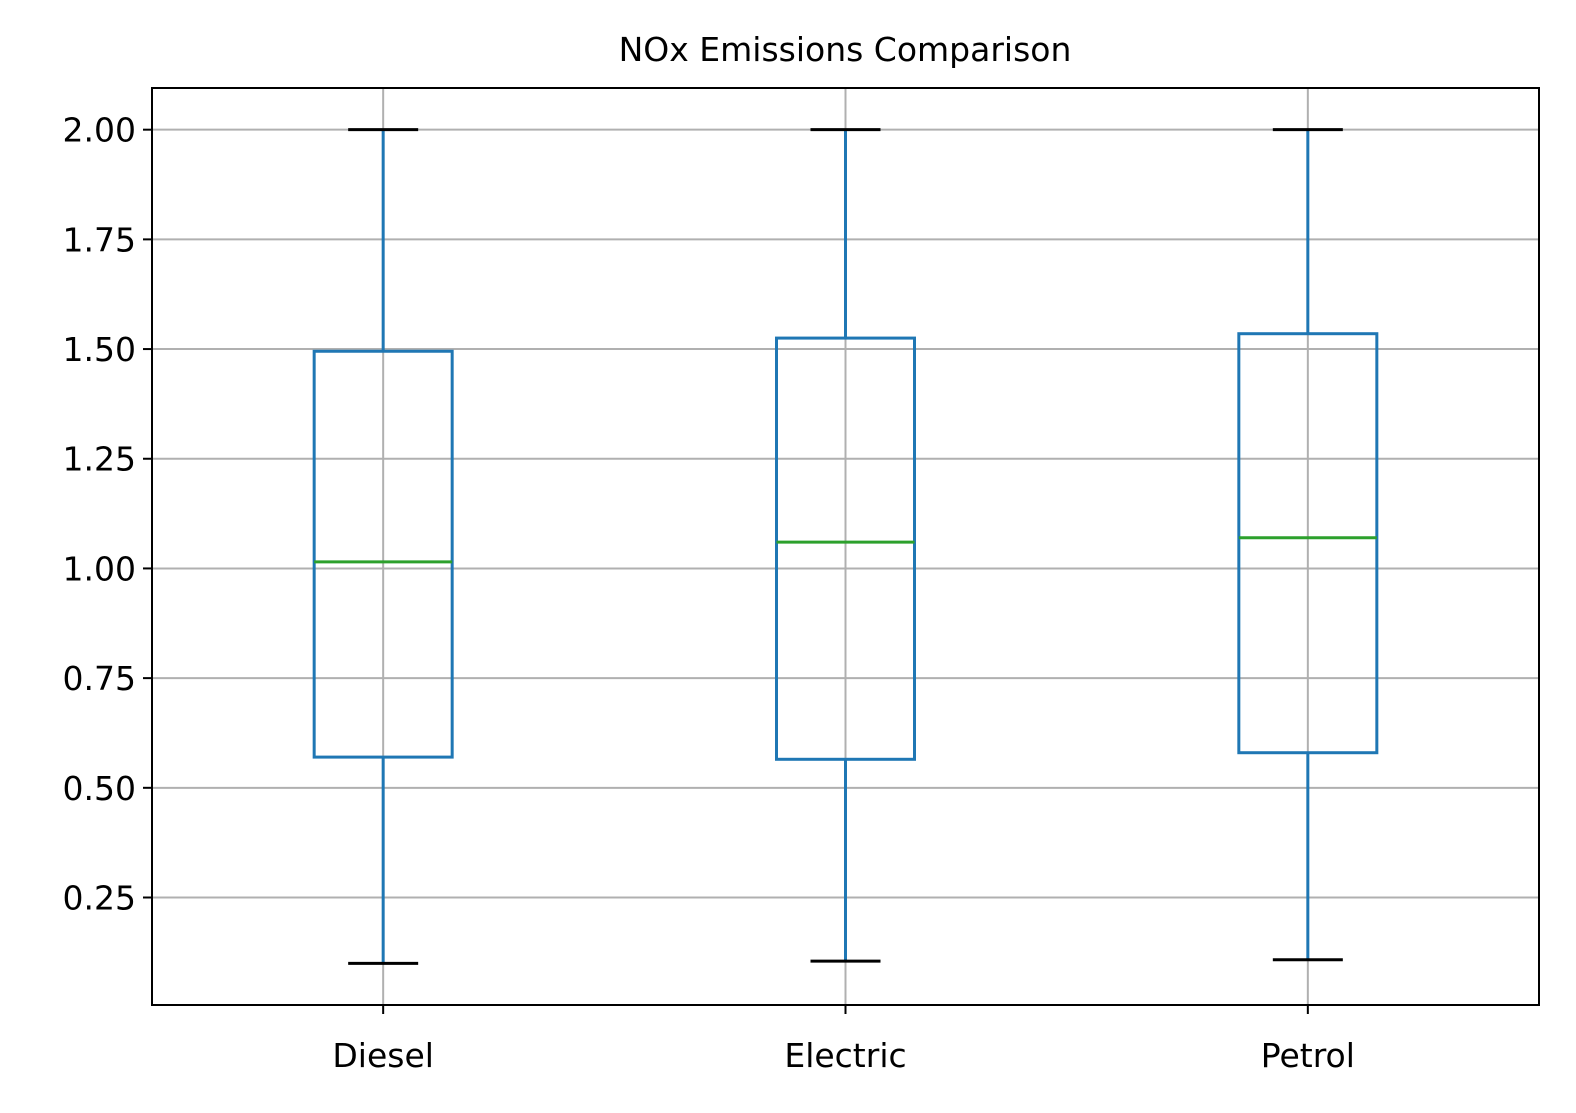 The height and width of the screenshot is (1113, 1576). I want to click on y-tick-label: 0.50, so click(99, 788).